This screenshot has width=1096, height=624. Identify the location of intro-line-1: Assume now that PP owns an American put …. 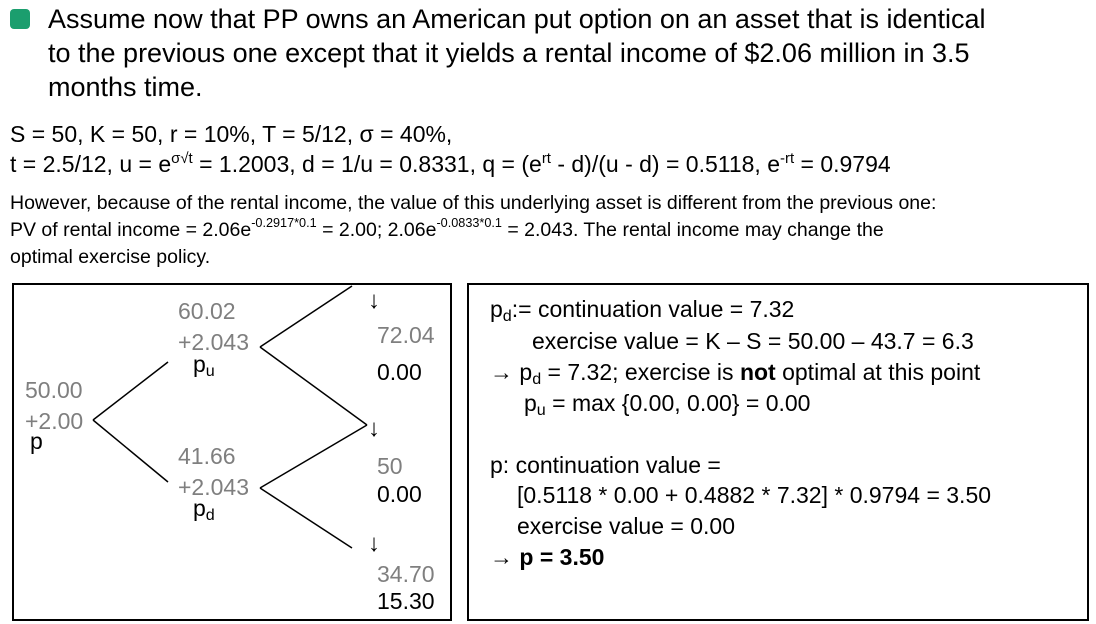
(517, 19).